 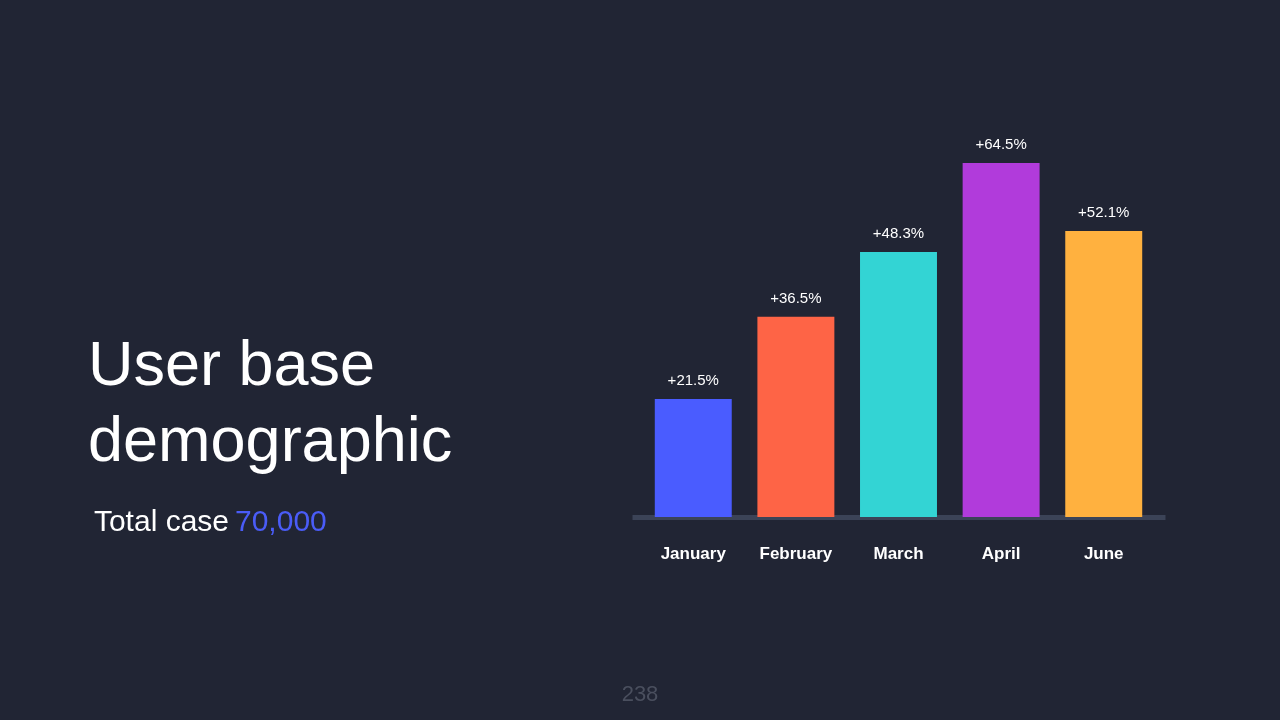 I want to click on data-label: +21.5%, so click(x=693, y=379).